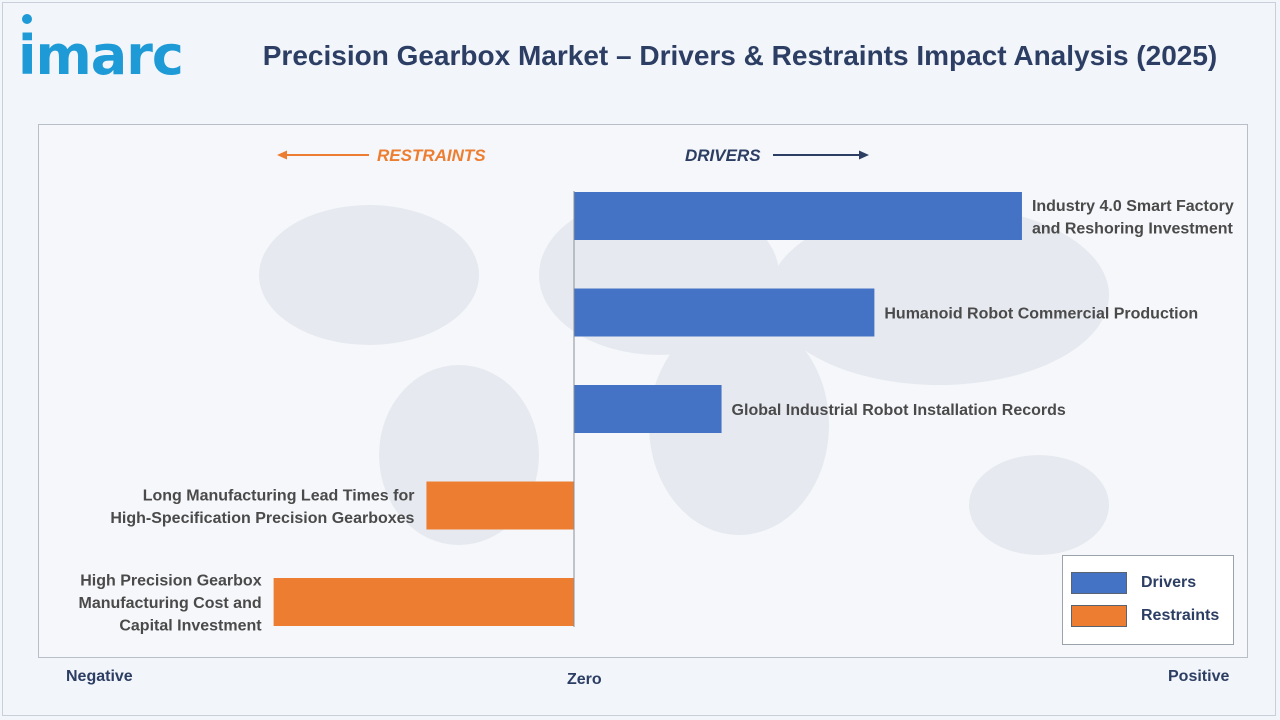 This screenshot has width=1280, height=720. Describe the element at coordinates (1133, 583) in the screenshot. I see `legend-item-drivers: Drivers` at that location.